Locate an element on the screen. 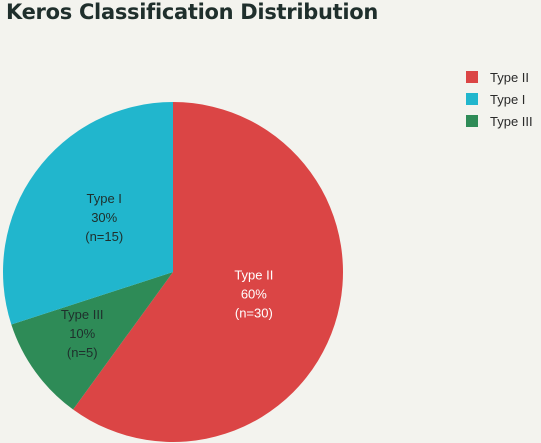  pie-slice-type-iii is located at coordinates (92, 341).